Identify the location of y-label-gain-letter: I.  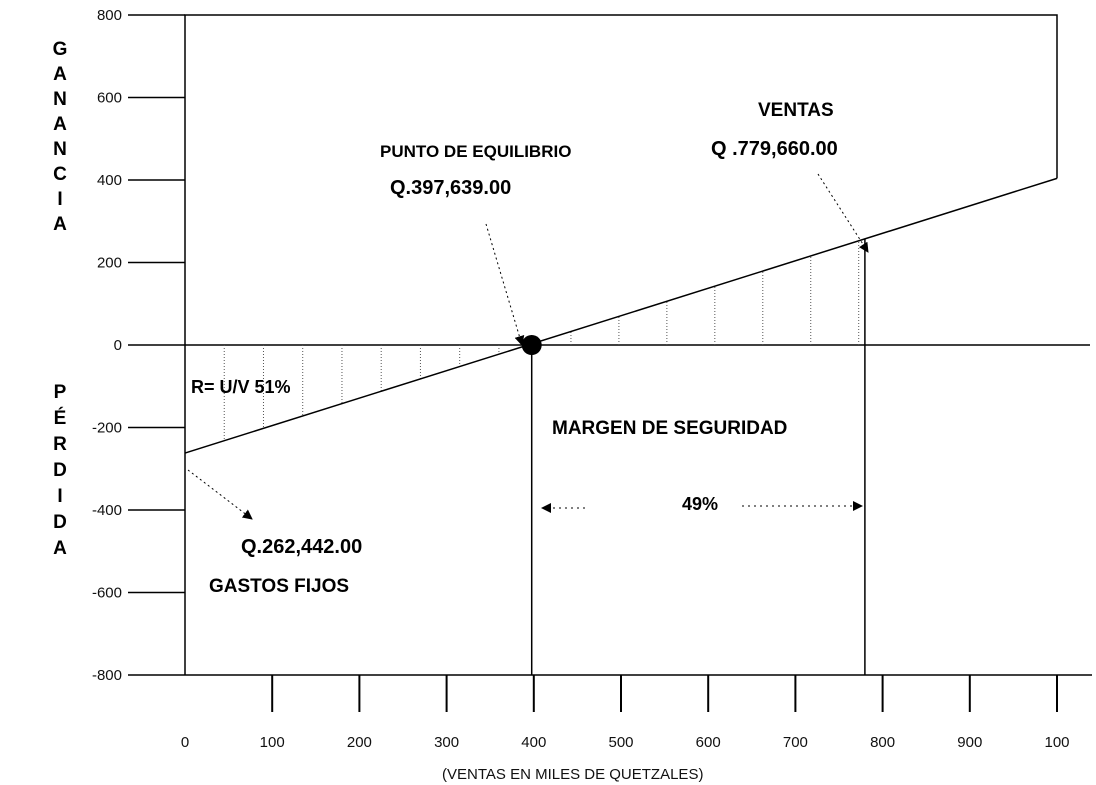
(59, 199).